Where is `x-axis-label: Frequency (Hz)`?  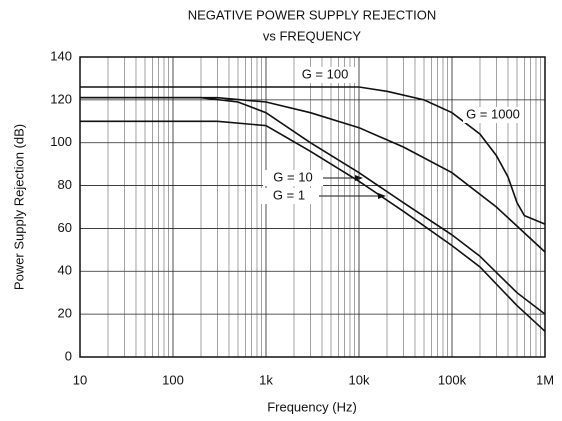 x-axis-label: Frequency (Hz) is located at coordinates (312, 406).